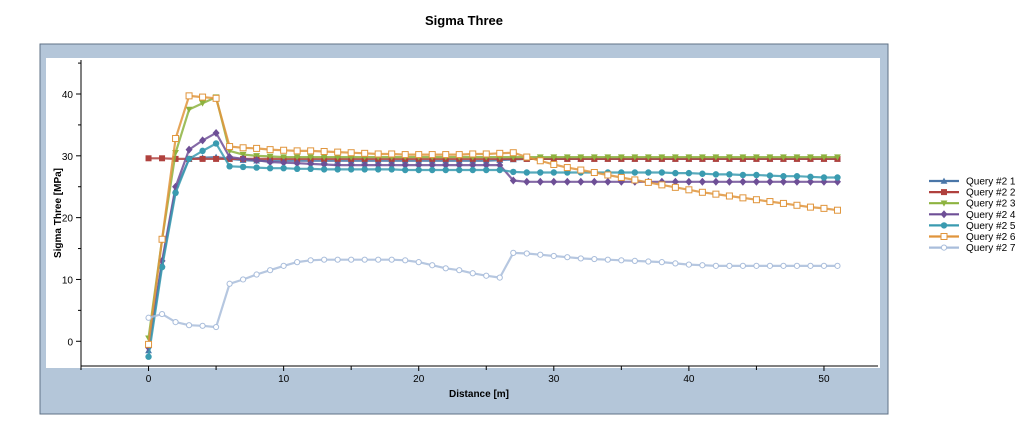 Image resolution: width=1024 pixels, height=433 pixels. I want to click on legend-item: Query #2 3, so click(972, 204).